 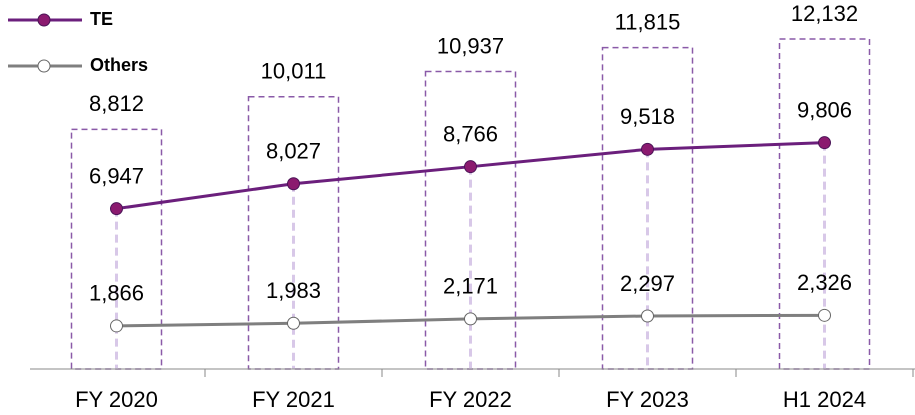 I want to click on value-label: 2,326, so click(x=824, y=282).